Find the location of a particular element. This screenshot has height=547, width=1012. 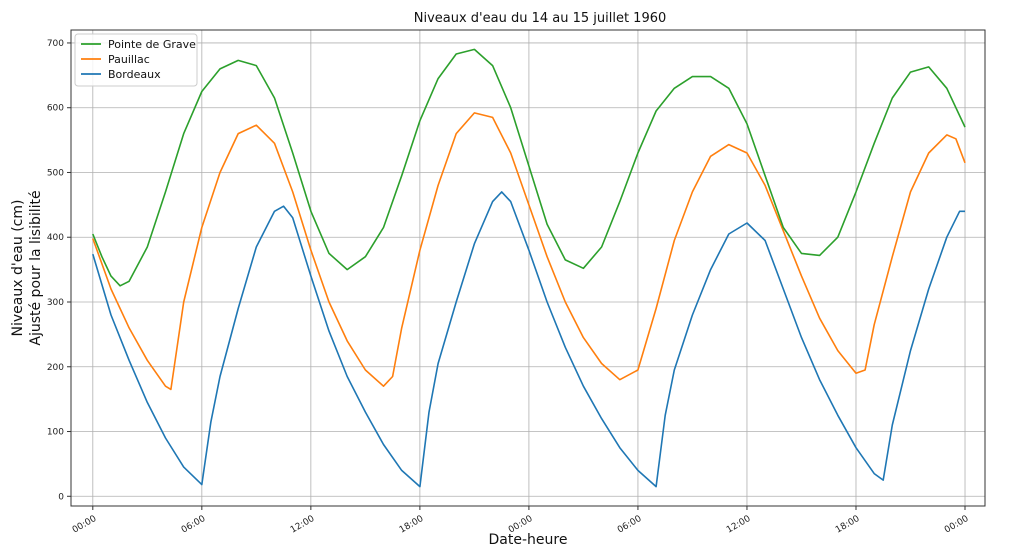

y-tick-label: 200 is located at coordinates (55, 368).